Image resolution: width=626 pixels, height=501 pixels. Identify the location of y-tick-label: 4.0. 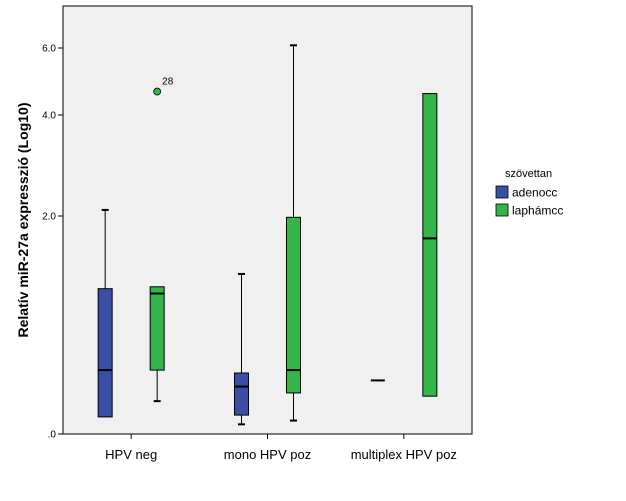
(49, 116).